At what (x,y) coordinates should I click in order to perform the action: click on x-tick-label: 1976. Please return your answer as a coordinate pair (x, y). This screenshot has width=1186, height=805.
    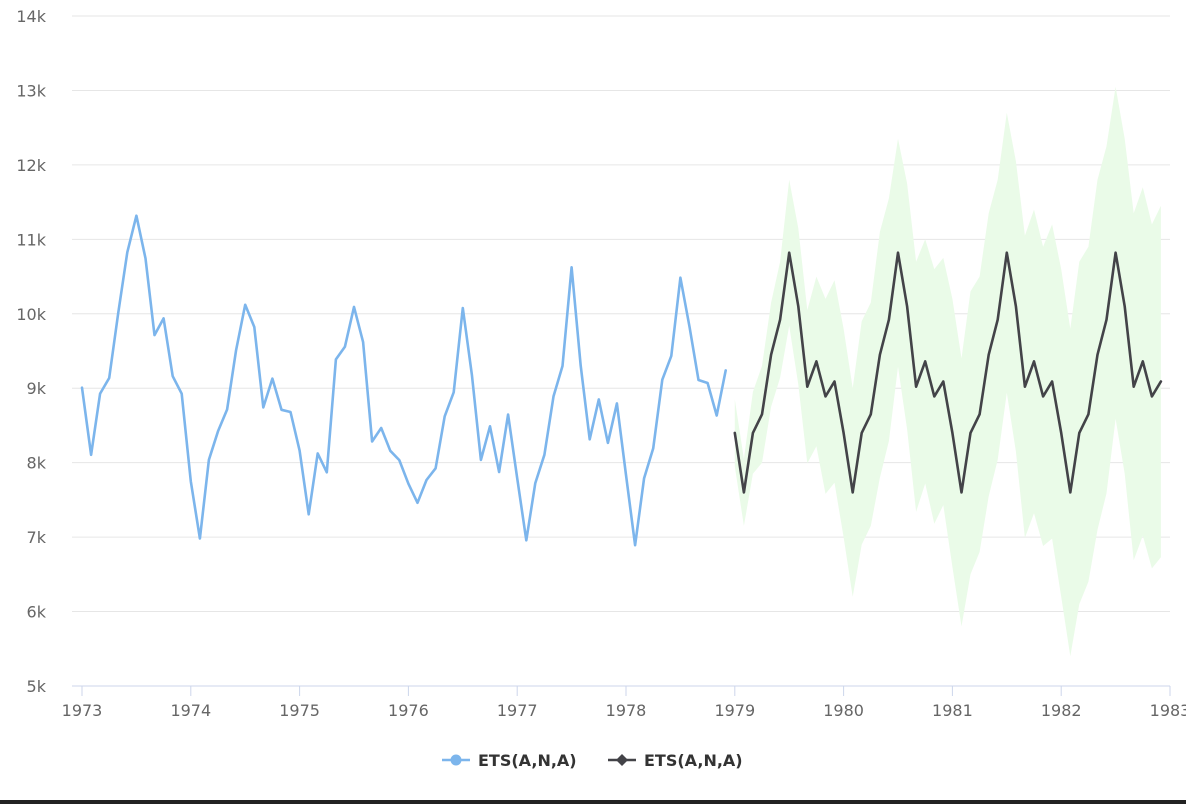
    Looking at the image, I should click on (408, 710).